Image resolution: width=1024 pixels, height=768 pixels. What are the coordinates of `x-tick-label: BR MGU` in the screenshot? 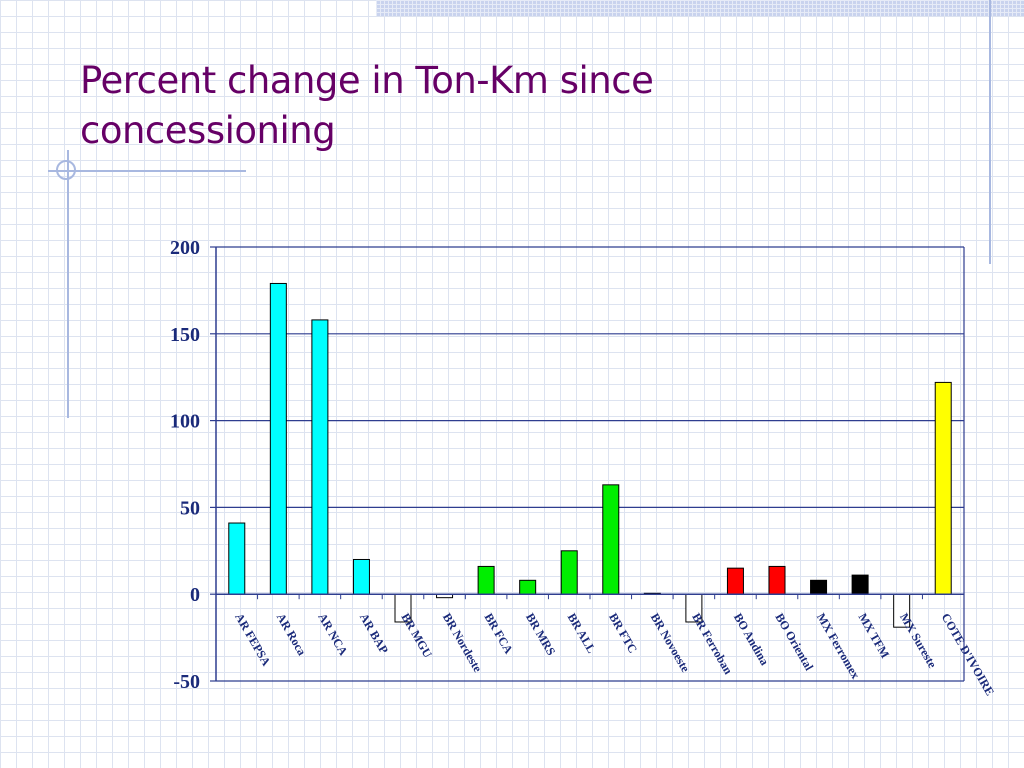 It's located at (416, 636).